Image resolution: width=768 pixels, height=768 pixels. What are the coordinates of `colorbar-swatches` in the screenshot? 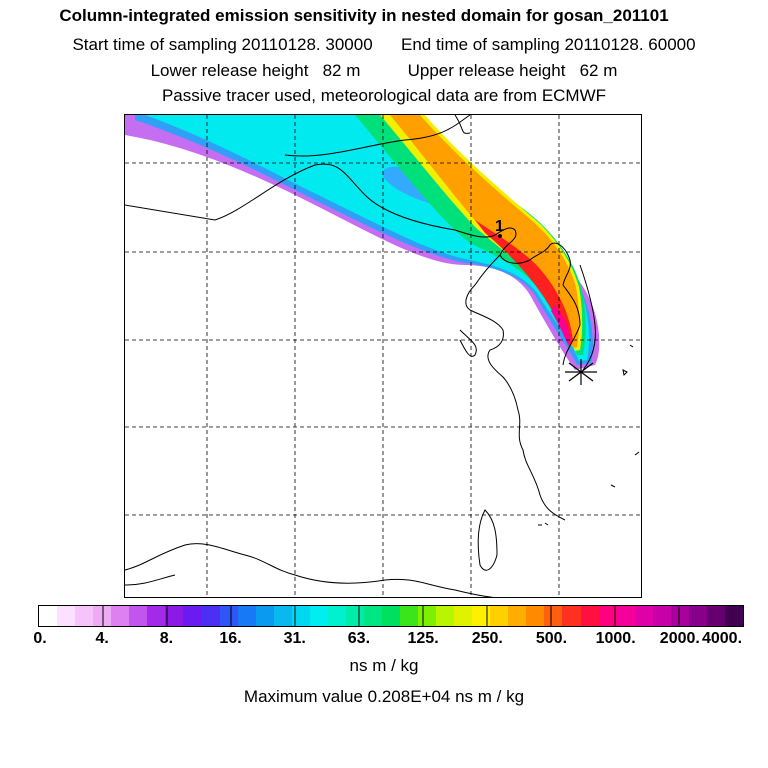 It's located at (391, 616).